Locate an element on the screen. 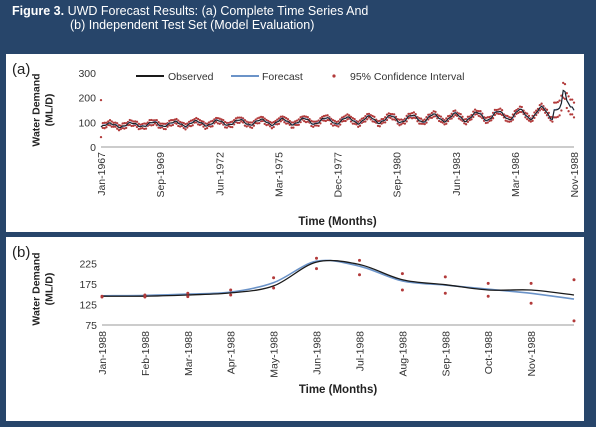 This screenshot has width=596, height=427. observed-series-line is located at coordinates (338, 278).